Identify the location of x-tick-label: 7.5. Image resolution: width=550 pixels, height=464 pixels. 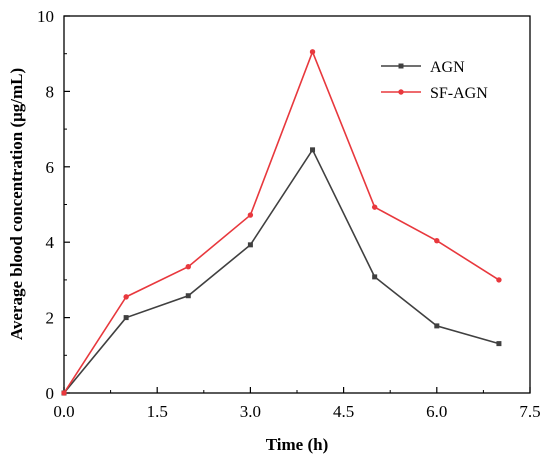
(529, 411).